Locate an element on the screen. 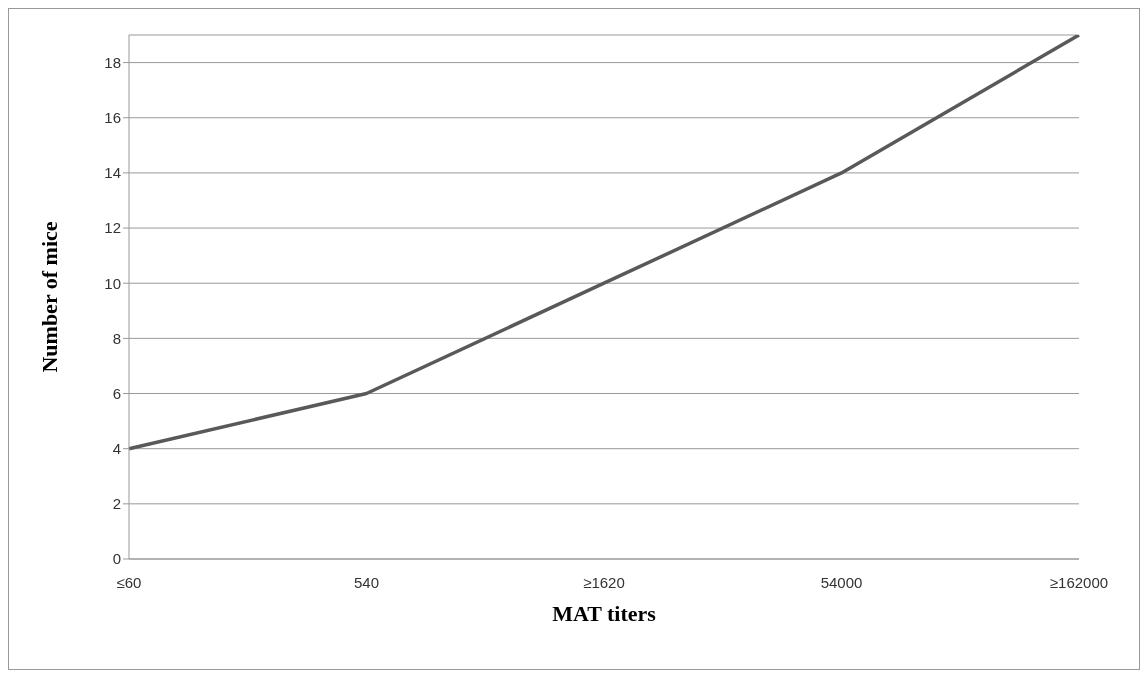  x-tick-label: ≥162000 is located at coordinates (1079, 582).